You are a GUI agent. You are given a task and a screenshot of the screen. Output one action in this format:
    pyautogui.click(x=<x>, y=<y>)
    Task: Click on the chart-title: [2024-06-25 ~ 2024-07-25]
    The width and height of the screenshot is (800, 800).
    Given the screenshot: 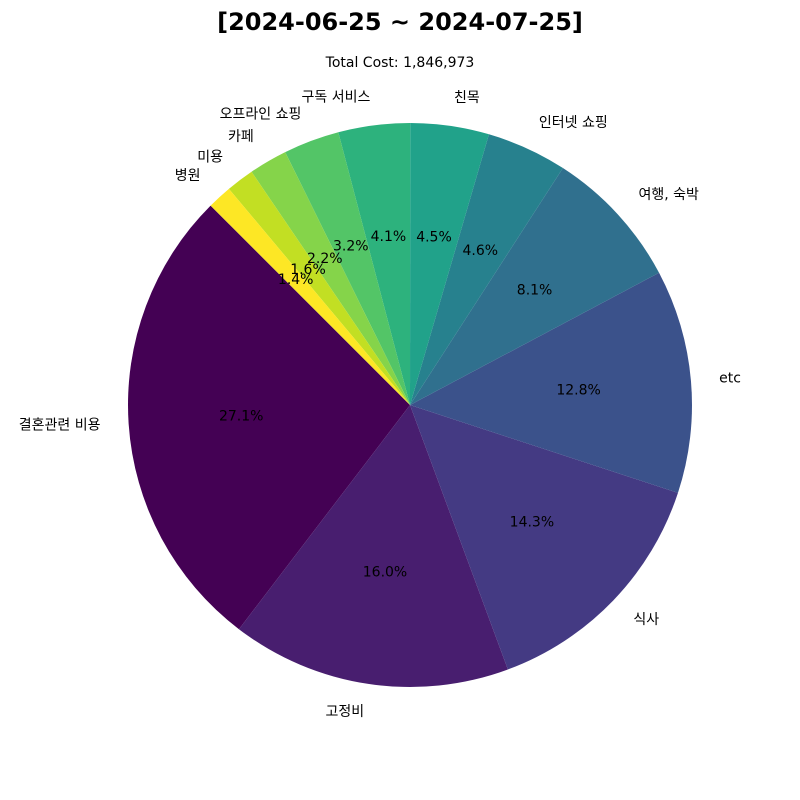 What is the action you would take?
    pyautogui.click(x=400, y=22)
    